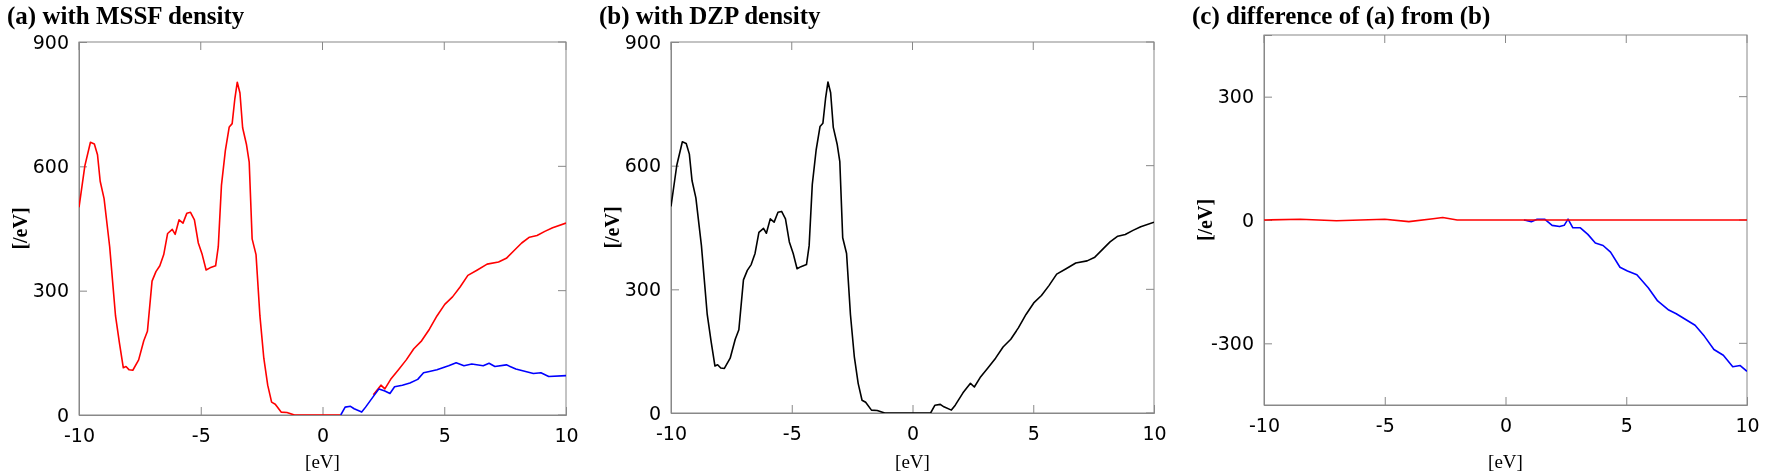 This screenshot has width=1771, height=473. Describe the element at coordinates (1247, 219) in the screenshot. I see `y-tick-label: 0` at that location.